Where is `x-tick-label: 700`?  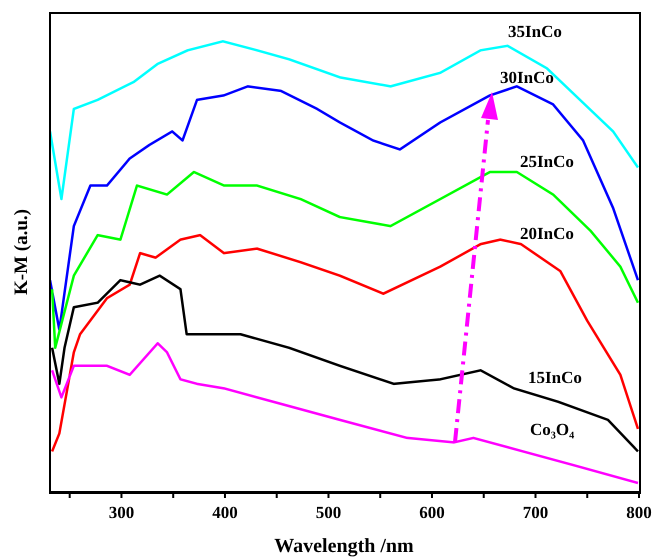
x-tick-label: 700 is located at coordinates (535, 512).